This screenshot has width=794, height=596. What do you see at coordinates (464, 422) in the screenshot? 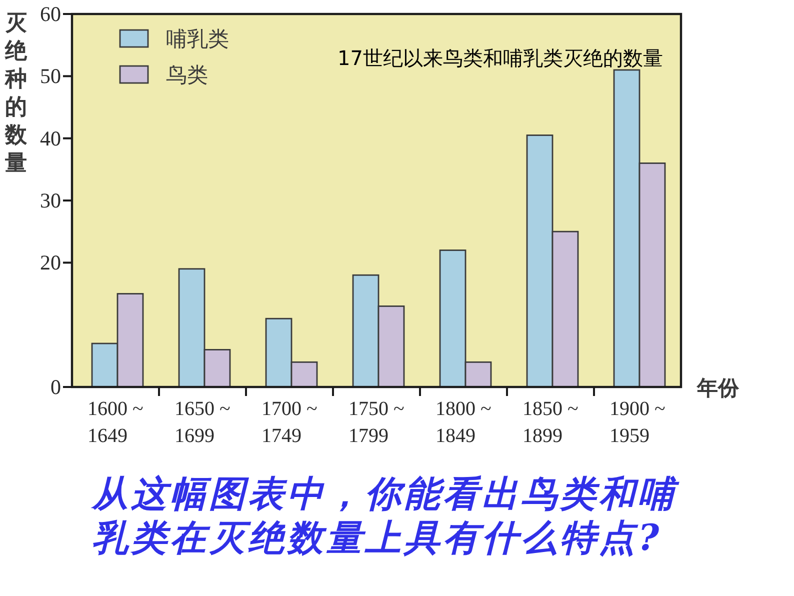
I see `x-tick-label: 1800 ~ 1849` at bounding box center [464, 422].